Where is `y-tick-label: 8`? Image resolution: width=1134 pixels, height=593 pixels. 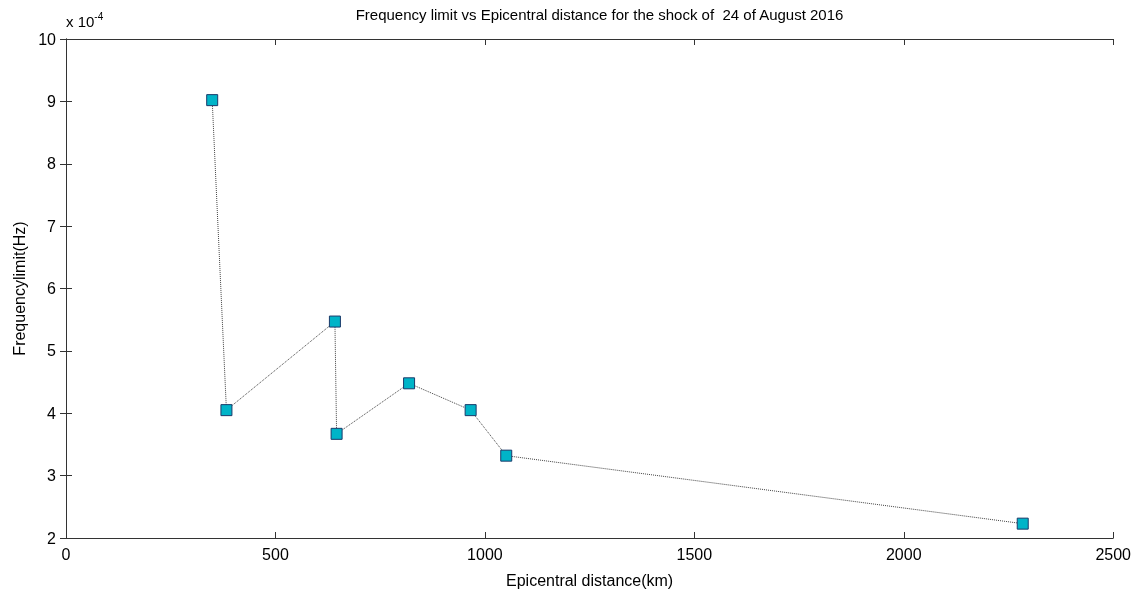 y-tick-label: 8 is located at coordinates (52, 164).